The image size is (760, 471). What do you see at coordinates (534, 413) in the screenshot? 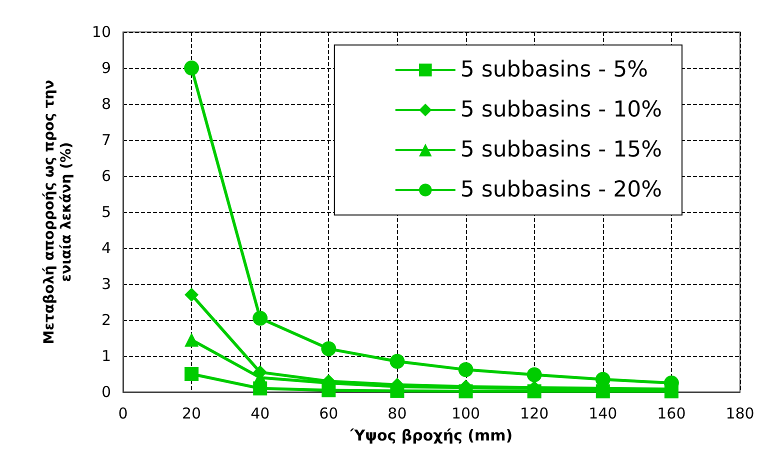
I see `x-tick-label: 120` at bounding box center [534, 413].